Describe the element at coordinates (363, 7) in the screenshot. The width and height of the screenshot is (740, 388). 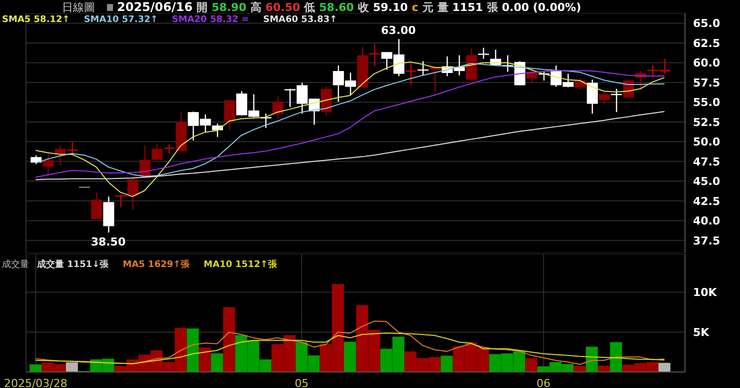
I see `annotation: 收` at that location.